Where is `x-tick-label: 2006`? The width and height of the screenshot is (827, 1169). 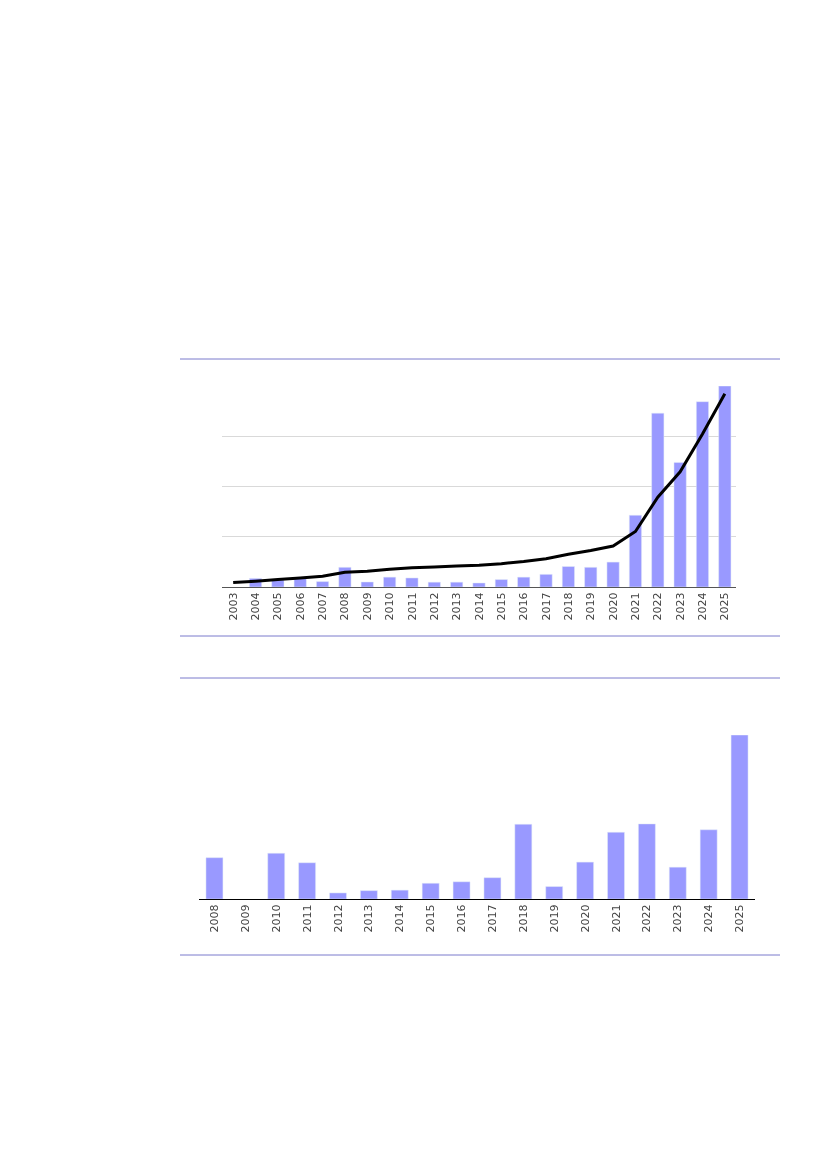 x-tick-label: 2006 is located at coordinates (300, 606).